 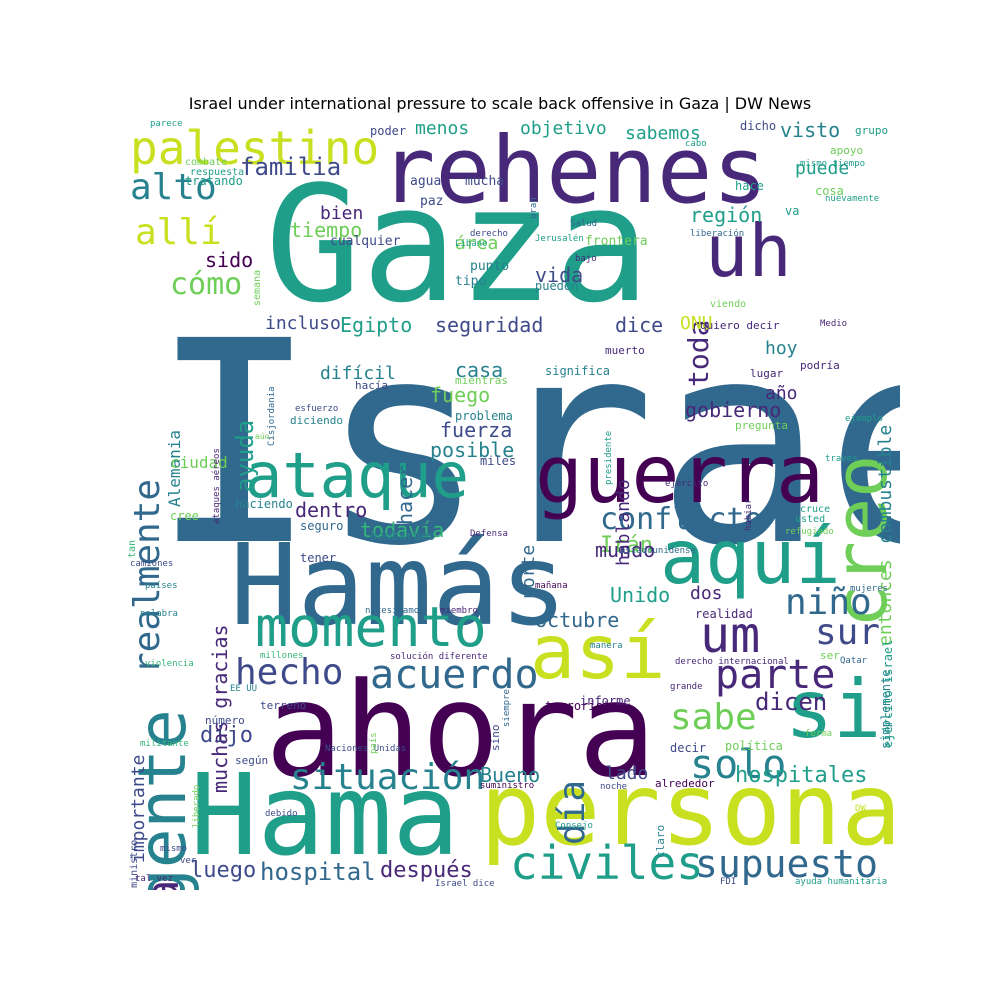 What do you see at coordinates (681, 519) in the screenshot?
I see `cloud-word: conflicto` at bounding box center [681, 519].